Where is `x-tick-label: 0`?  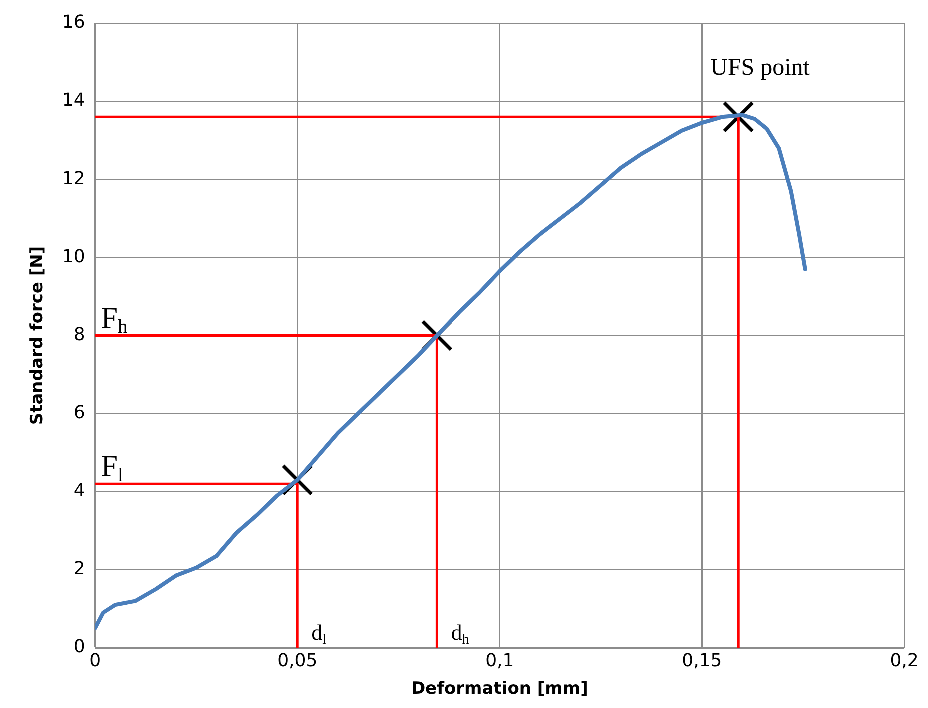
x-tick-label: 0 is located at coordinates (96, 661).